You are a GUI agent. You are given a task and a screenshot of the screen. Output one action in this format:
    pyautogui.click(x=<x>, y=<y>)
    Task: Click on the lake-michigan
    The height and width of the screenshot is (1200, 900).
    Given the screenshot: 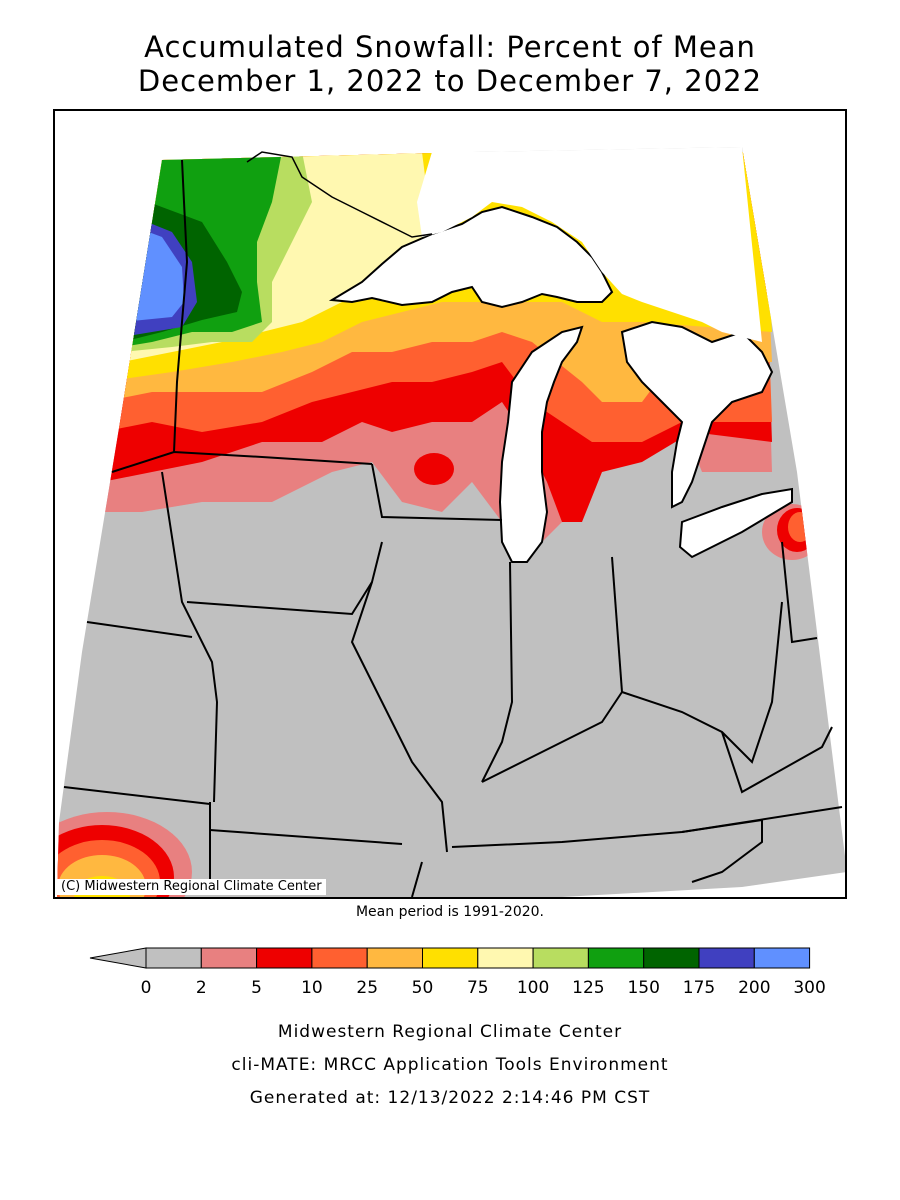 What is the action you would take?
    pyautogui.click(x=541, y=444)
    